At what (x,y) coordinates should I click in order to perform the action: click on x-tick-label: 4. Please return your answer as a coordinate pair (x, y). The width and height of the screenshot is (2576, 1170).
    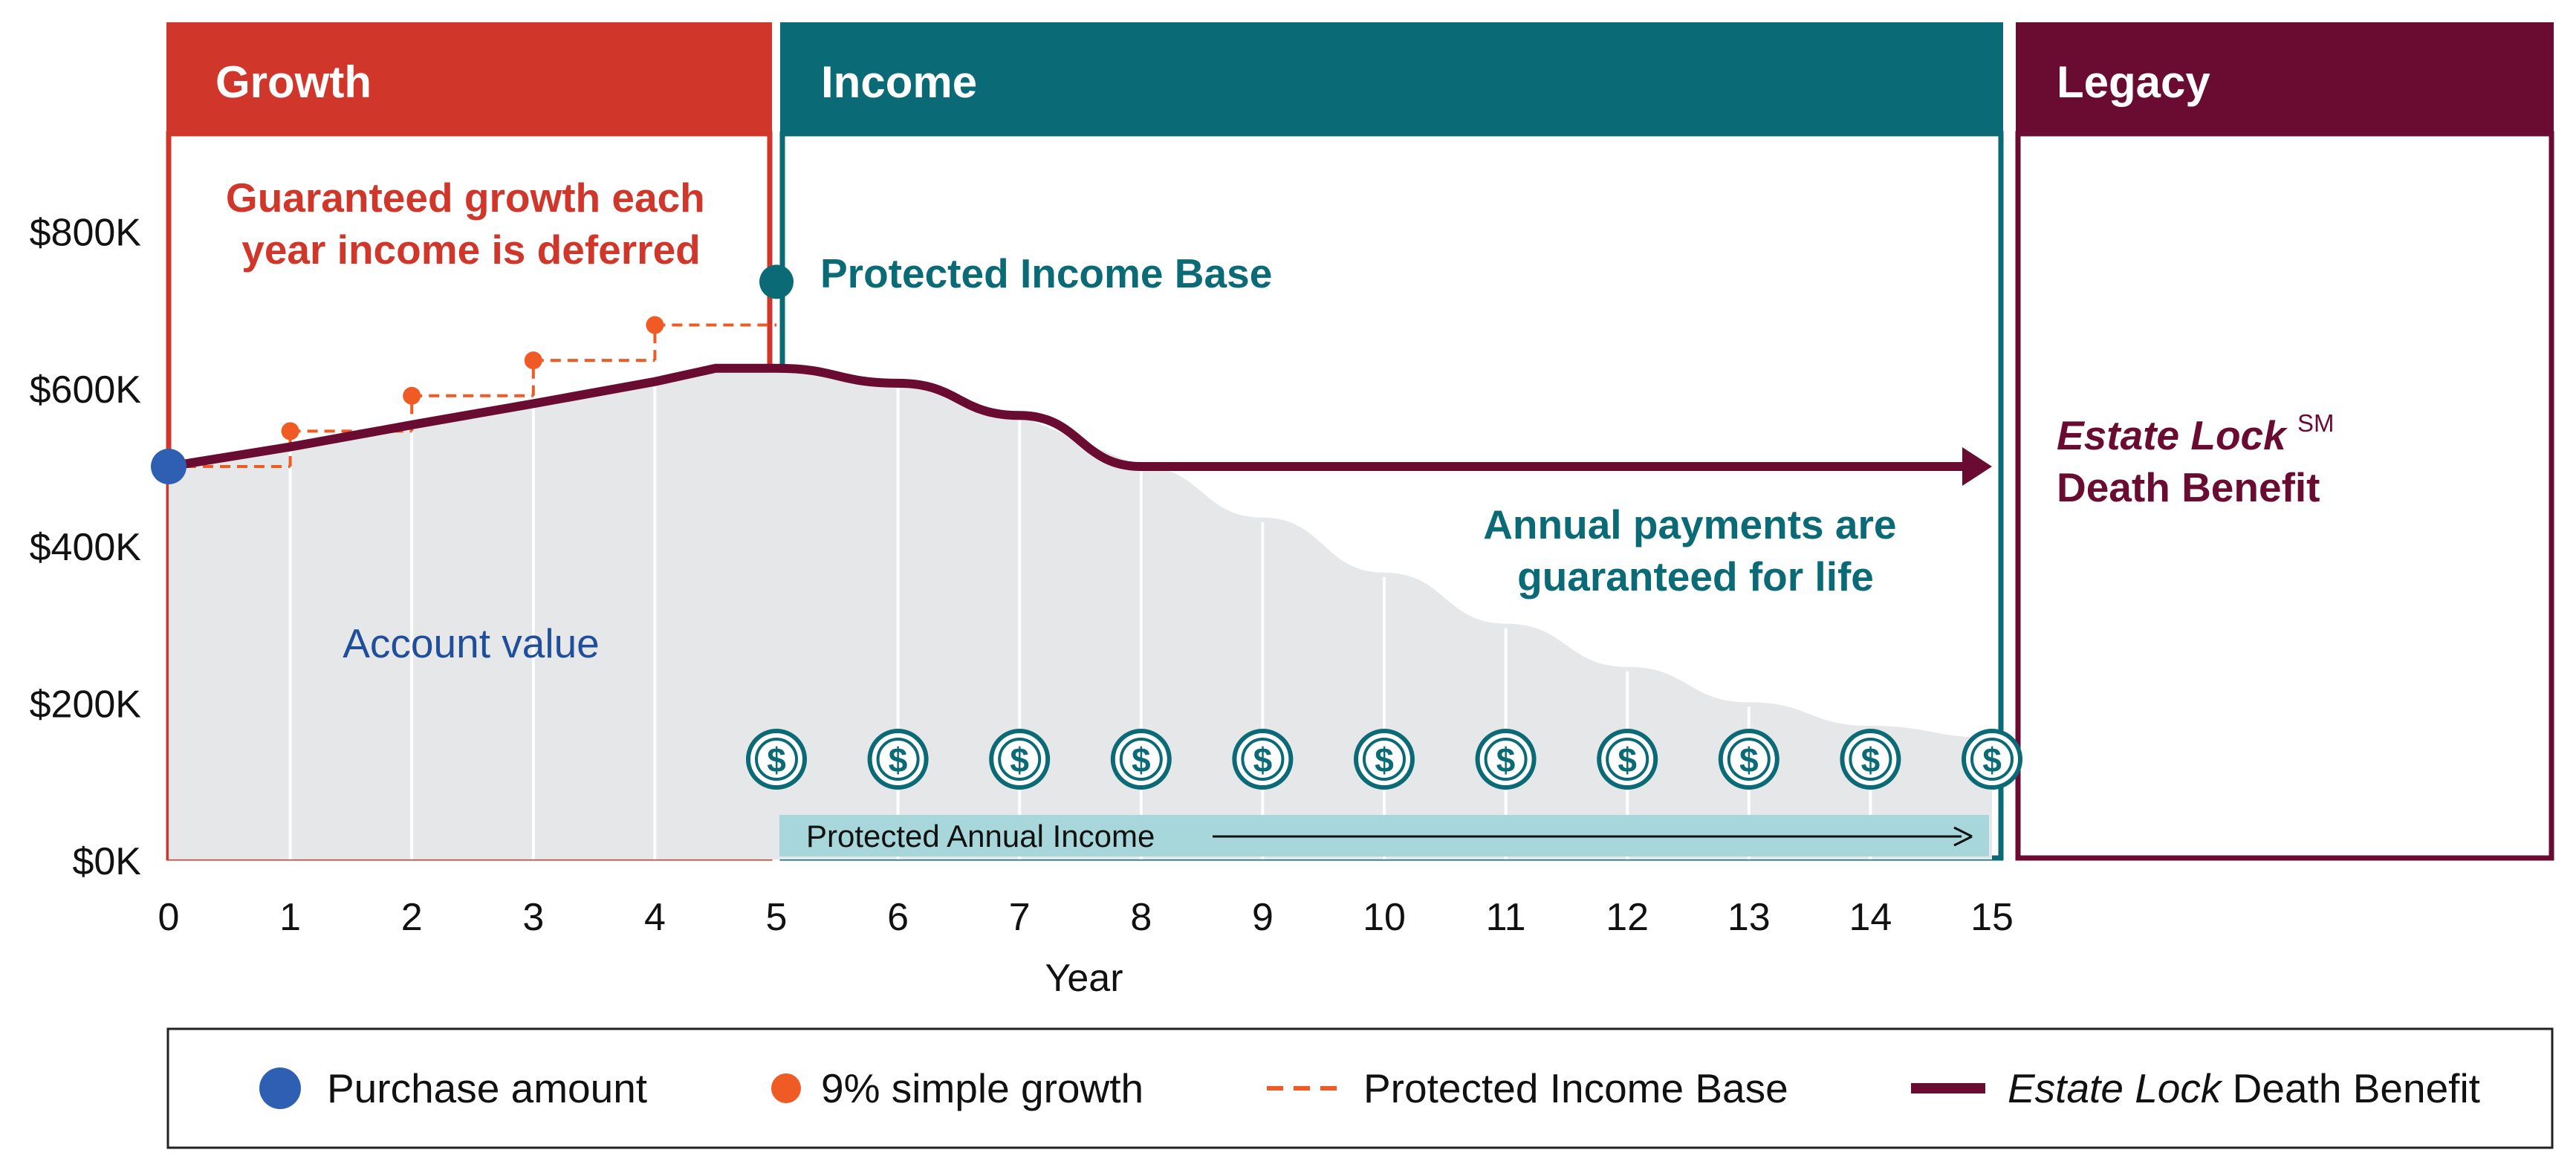
    Looking at the image, I should click on (655, 918).